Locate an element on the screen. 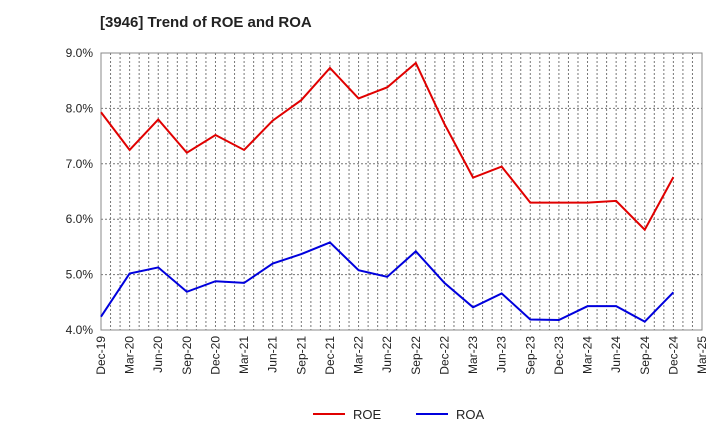  x-tick-label: Sep-21 is located at coordinates (301, 355).